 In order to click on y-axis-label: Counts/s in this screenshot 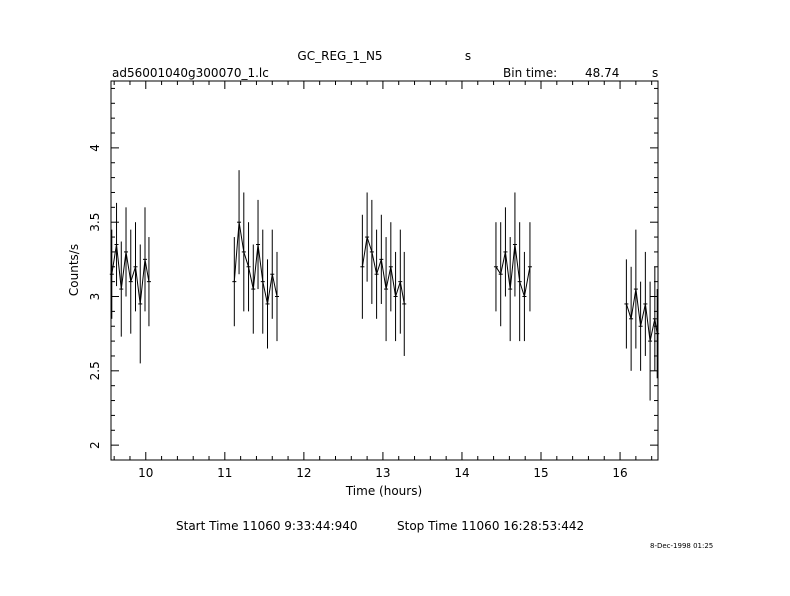, I will do `click(74, 270)`.